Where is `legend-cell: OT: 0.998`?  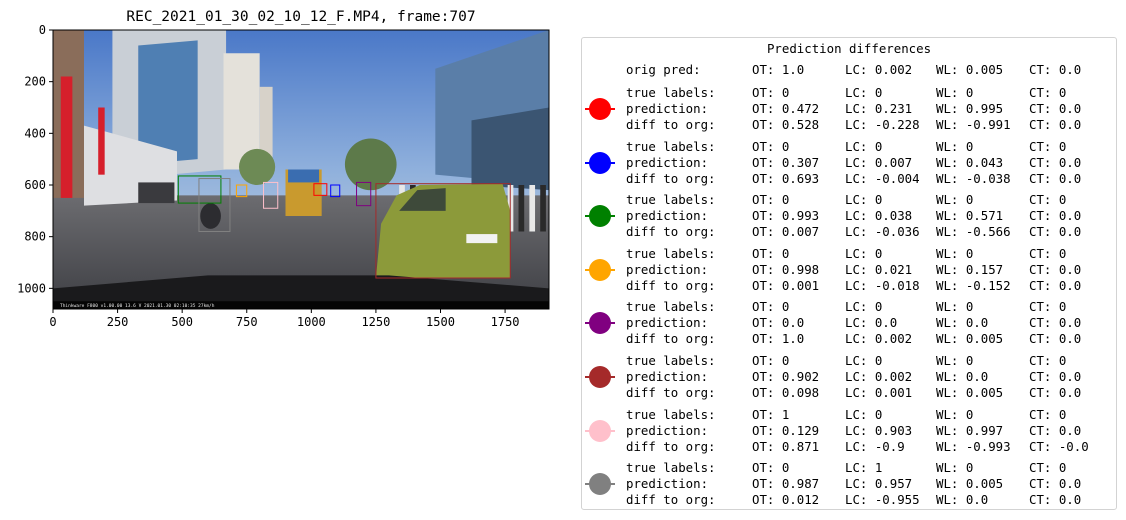 legend-cell: OT: 0.998 is located at coordinates (786, 269).